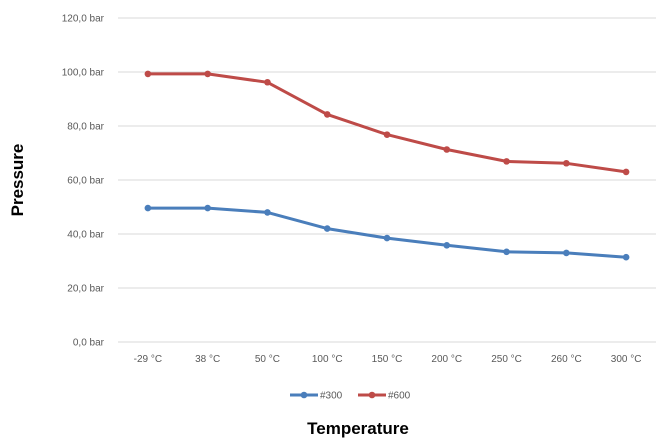 The height and width of the screenshot is (438, 656). What do you see at coordinates (83, 73) in the screenshot?
I see `y-tick-label: 100,0 bar` at bounding box center [83, 73].